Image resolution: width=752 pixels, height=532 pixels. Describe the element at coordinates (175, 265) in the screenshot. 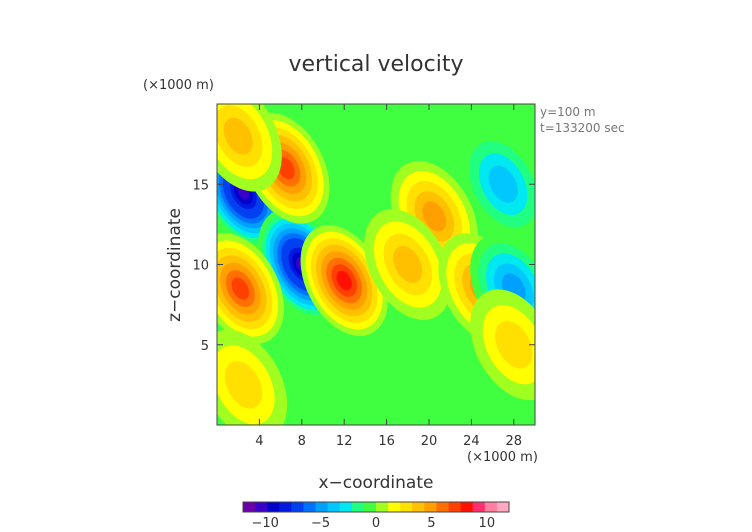

I see `y-axis-label: z−coordinate` at that location.